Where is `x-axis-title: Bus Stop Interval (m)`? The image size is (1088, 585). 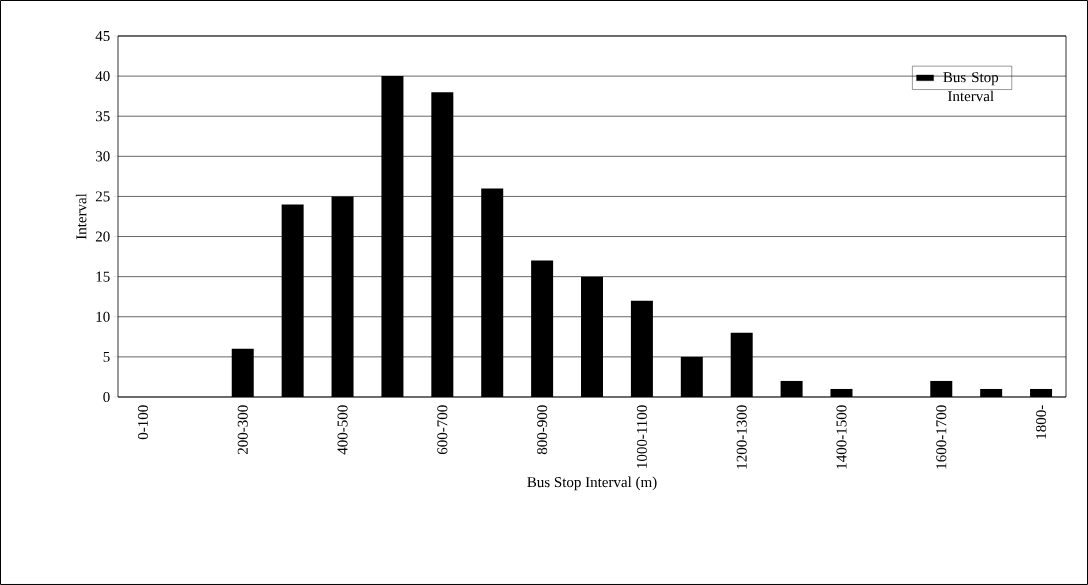
x-axis-title: Bus Stop Interval (m) is located at coordinates (592, 483).